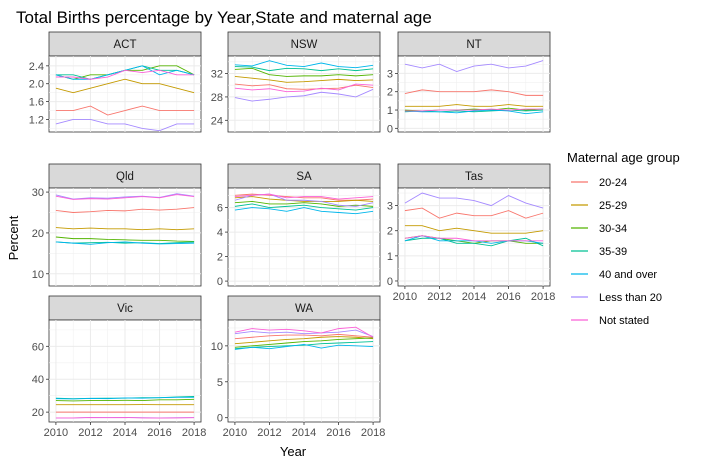  What do you see at coordinates (36, 67) in the screenshot?
I see `y-tick-label: 2.4` at bounding box center [36, 67].